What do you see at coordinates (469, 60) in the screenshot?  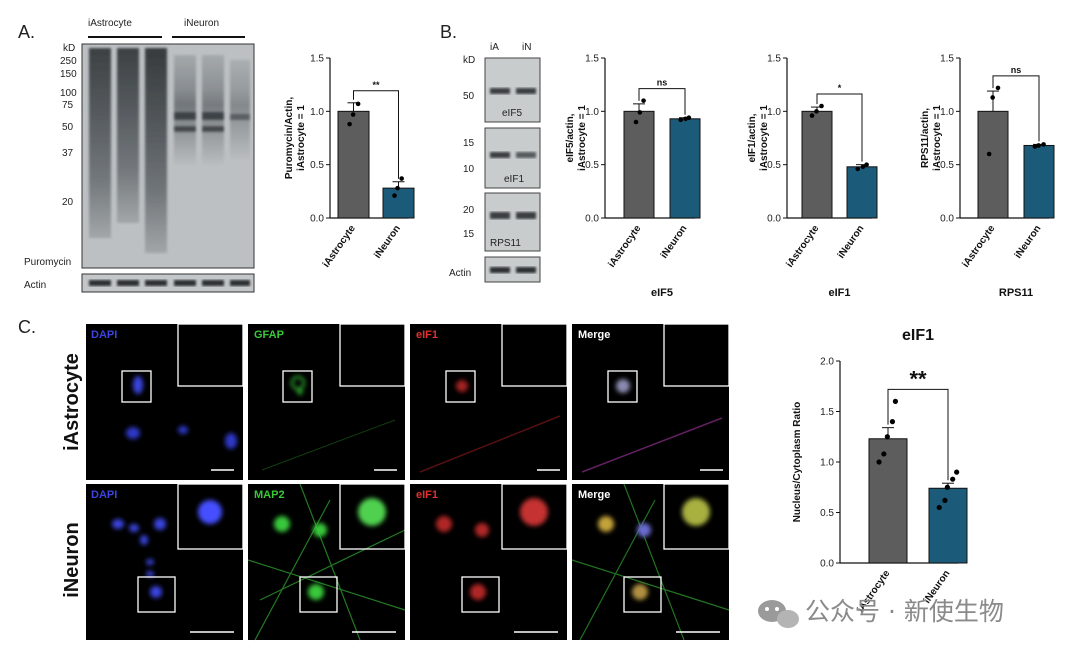 I see `blot-b-kd-title: kD` at bounding box center [469, 60].